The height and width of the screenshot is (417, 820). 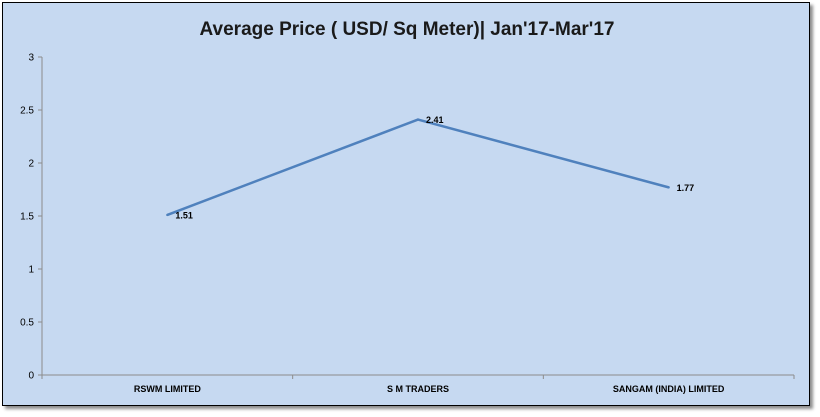 What do you see at coordinates (184, 215) in the screenshot?
I see `data-label: 1.51` at bounding box center [184, 215].